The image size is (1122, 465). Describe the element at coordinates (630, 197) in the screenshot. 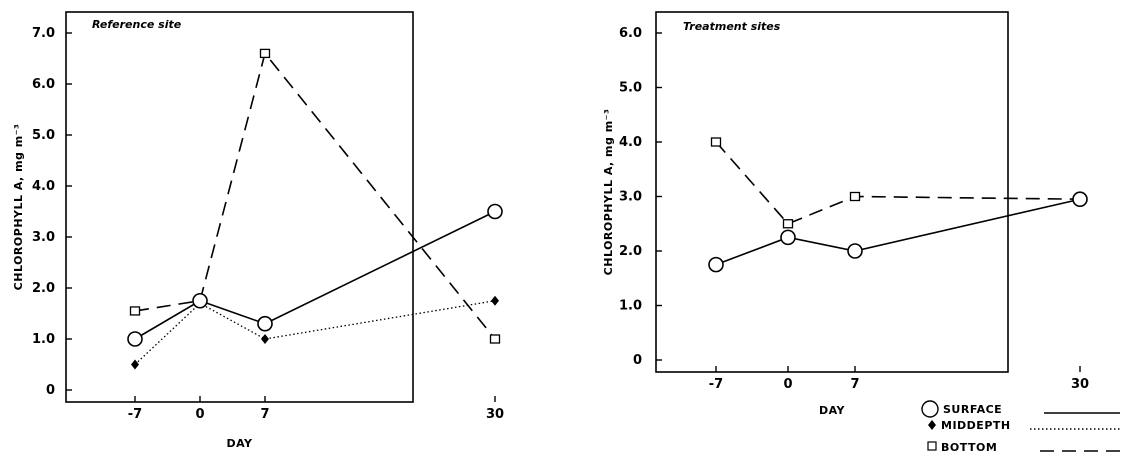

I see `y-tick-label-2-3: 3.0` at that location.